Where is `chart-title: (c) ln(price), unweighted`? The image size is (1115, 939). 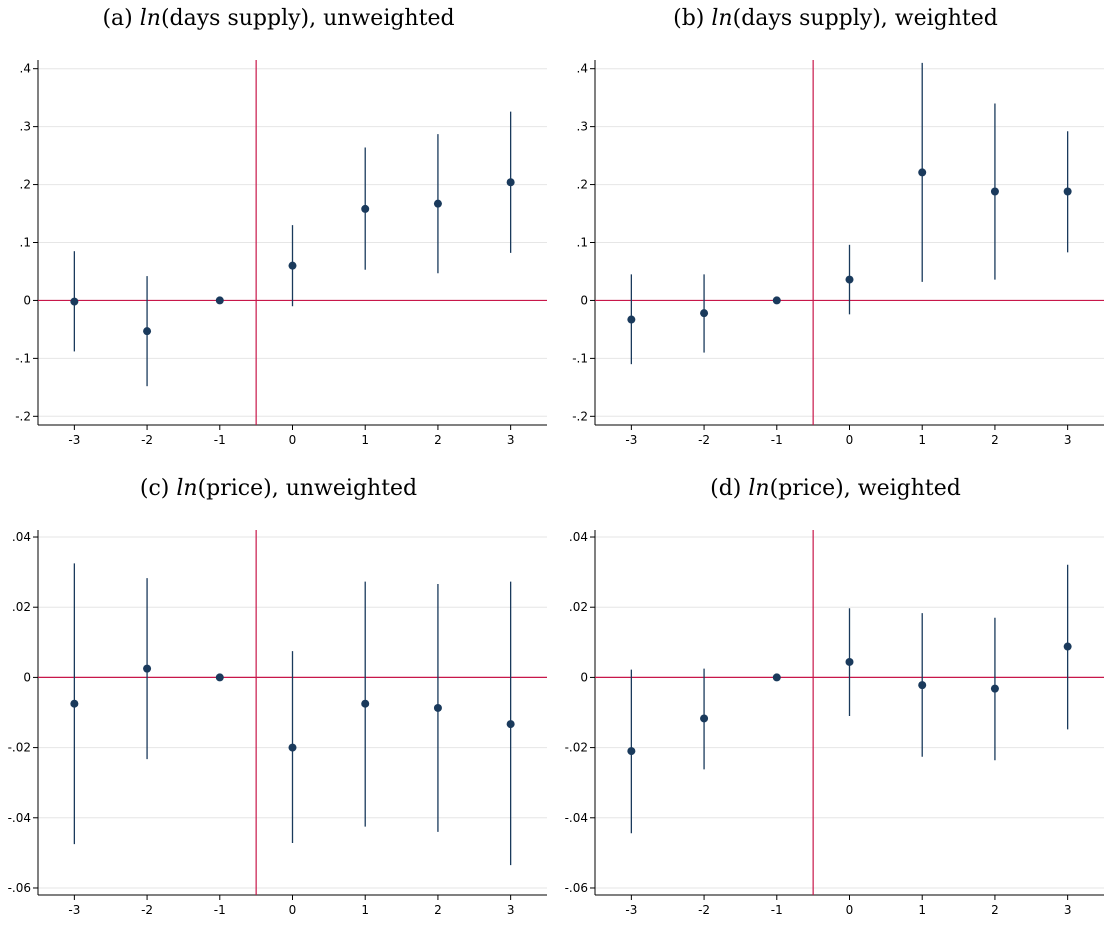 chart-title: (c) ln(price), unweighted is located at coordinates (278, 488).